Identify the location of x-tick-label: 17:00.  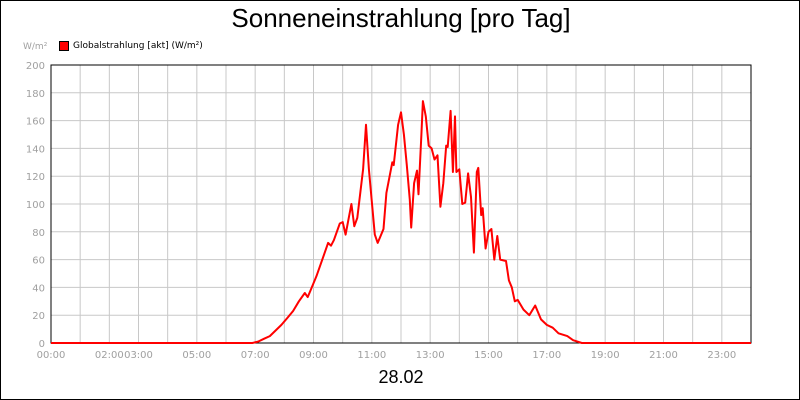
(546, 355).